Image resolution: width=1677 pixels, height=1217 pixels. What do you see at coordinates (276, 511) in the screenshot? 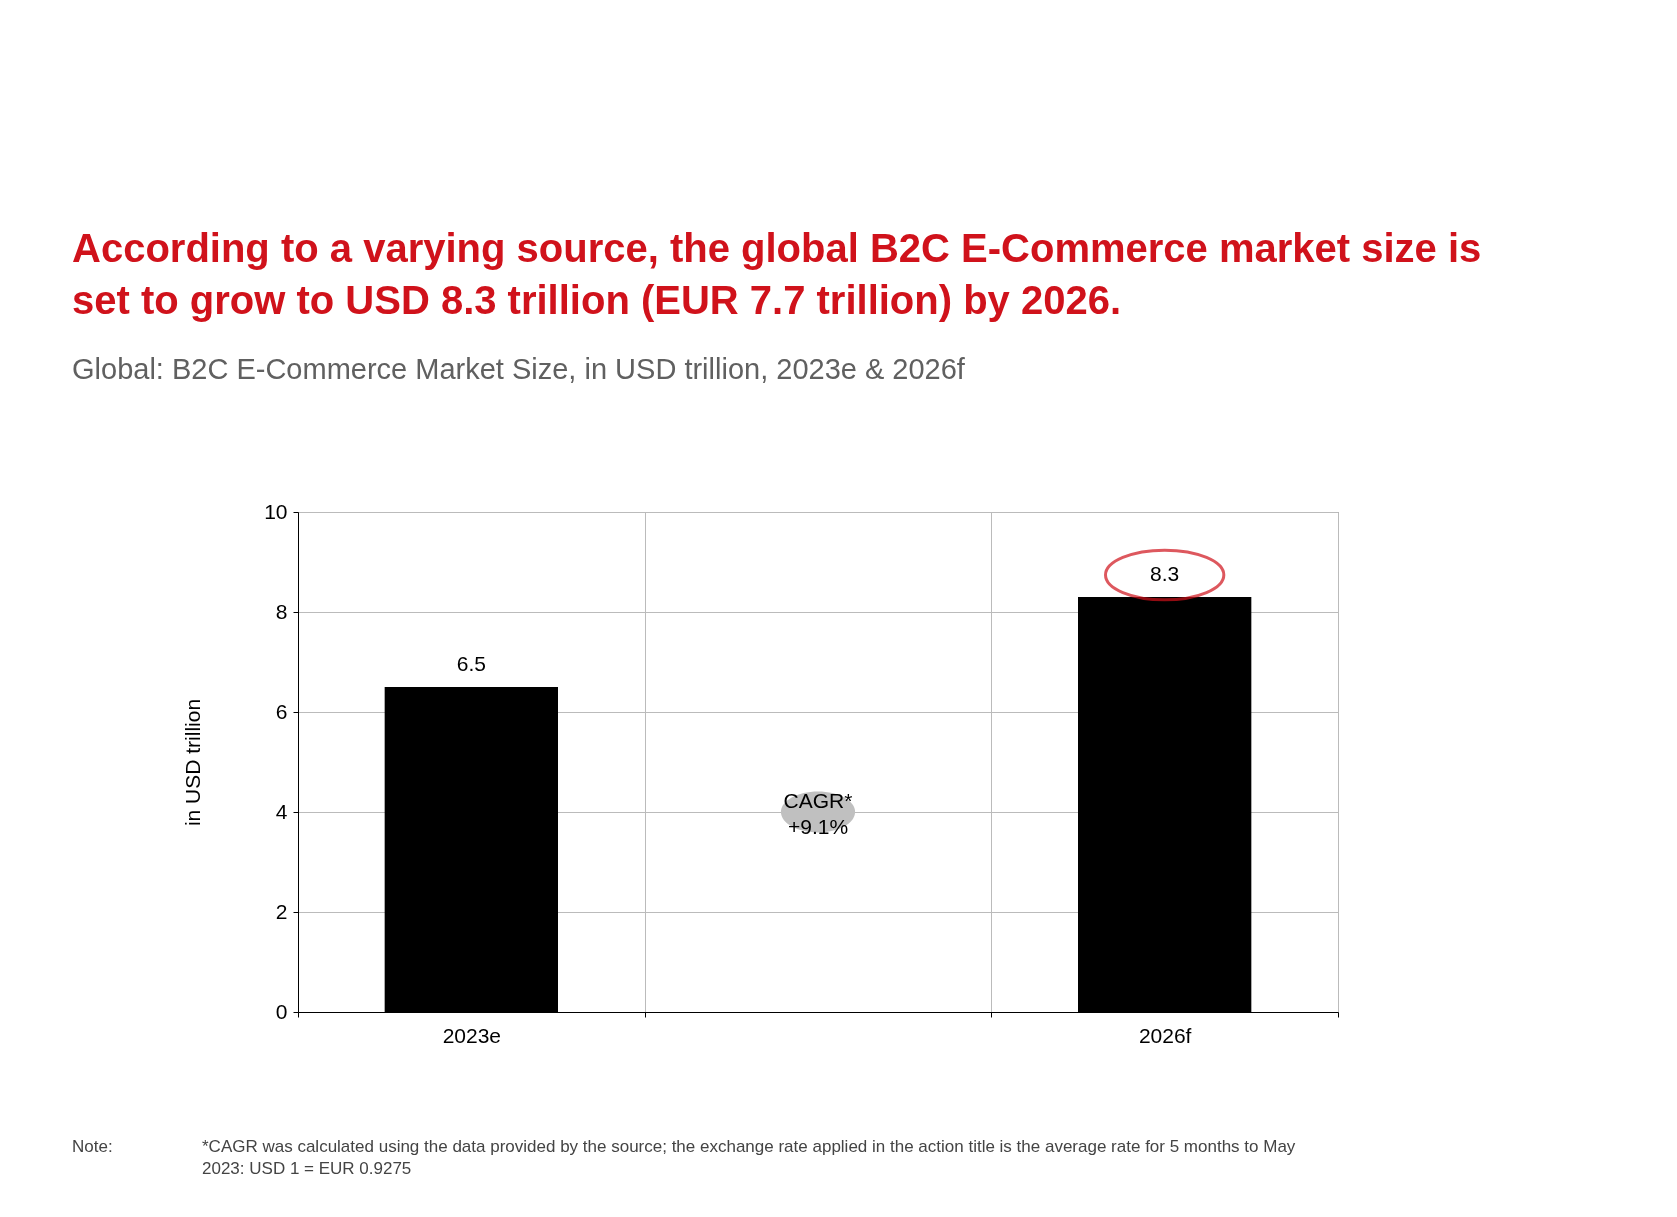
I see `y-tick-label: 10` at bounding box center [276, 511].